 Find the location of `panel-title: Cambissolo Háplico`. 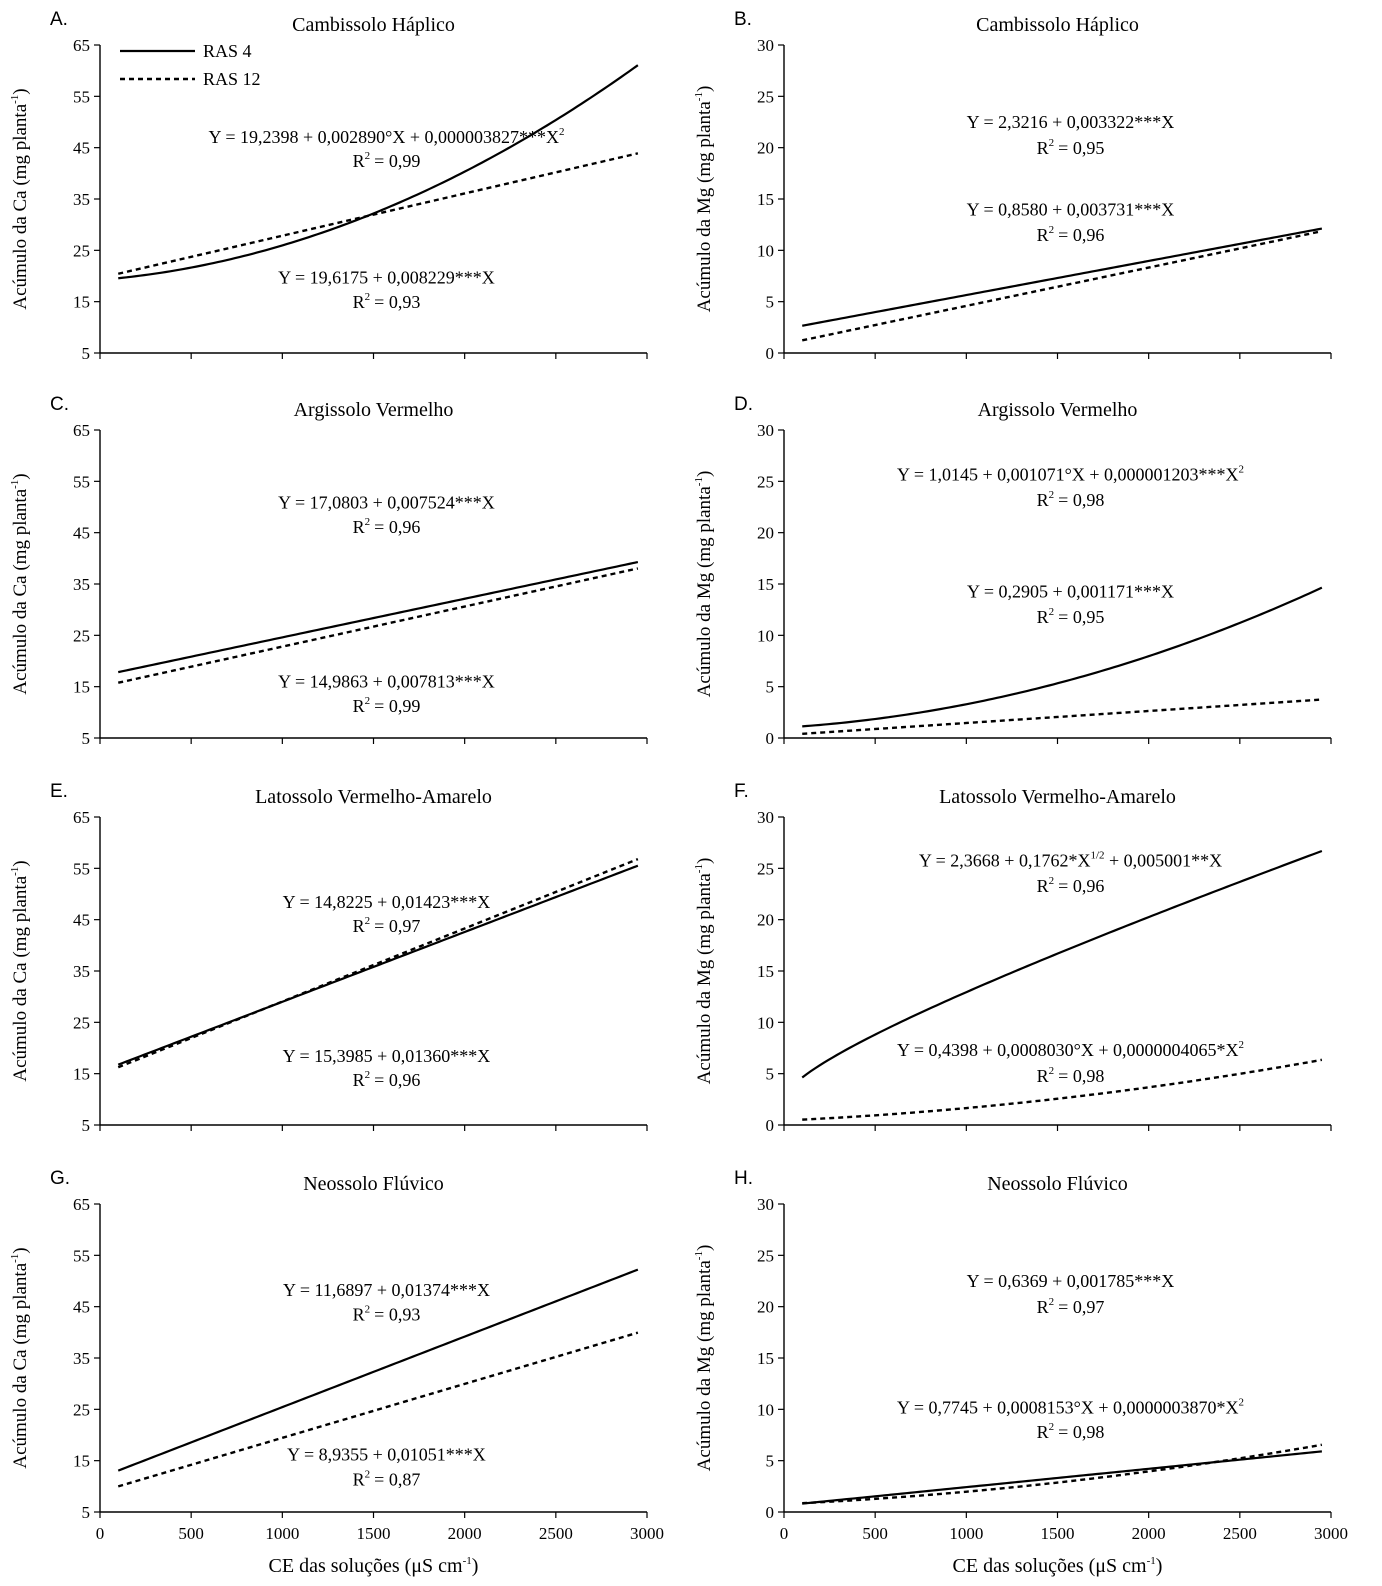

panel-title: Cambissolo Háplico is located at coordinates (1057, 25).